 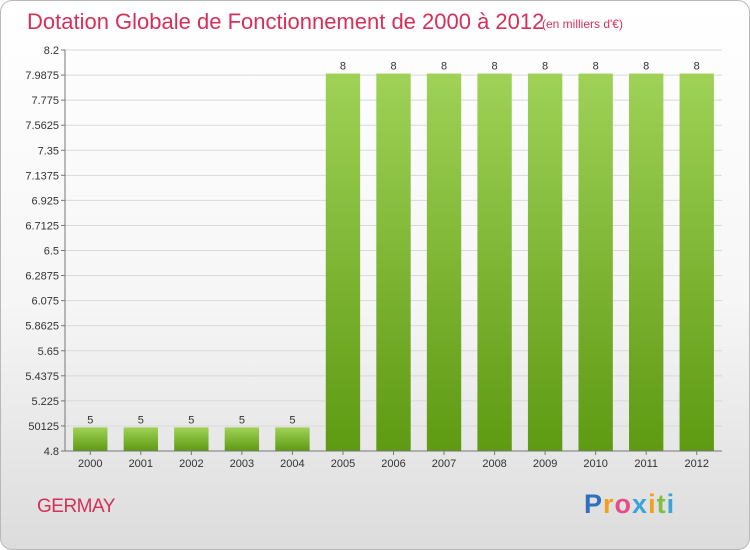 I want to click on y-tick-label: 6.5, so click(x=51, y=252).